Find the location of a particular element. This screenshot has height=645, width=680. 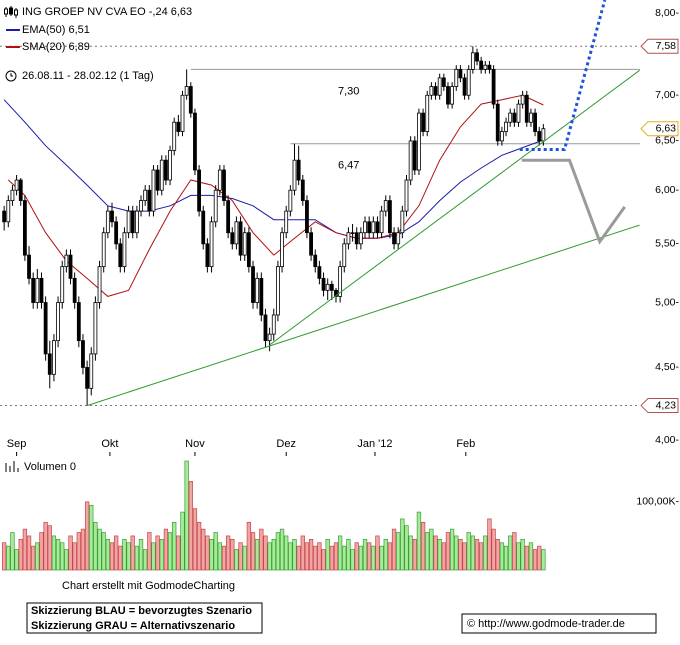

volume-tick-label: 100,00K- is located at coordinates (657, 502).